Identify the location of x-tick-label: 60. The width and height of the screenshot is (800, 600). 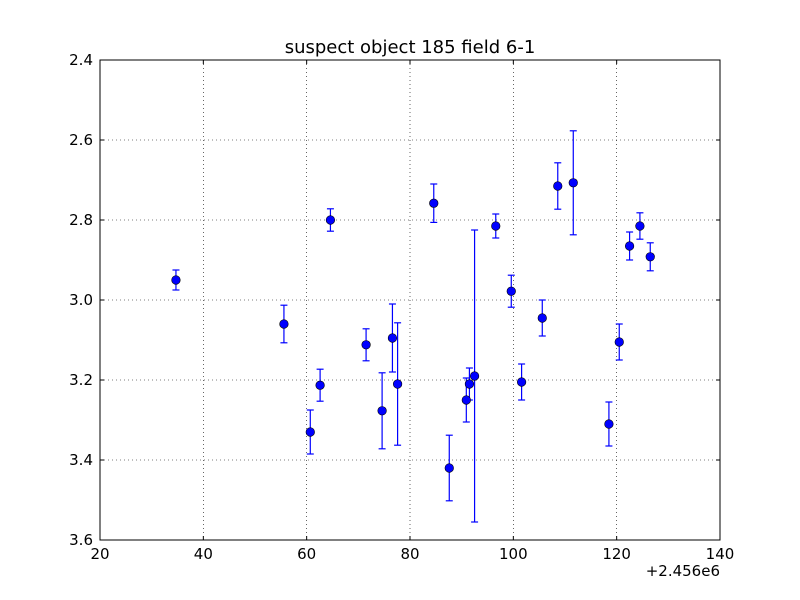
(306, 554).